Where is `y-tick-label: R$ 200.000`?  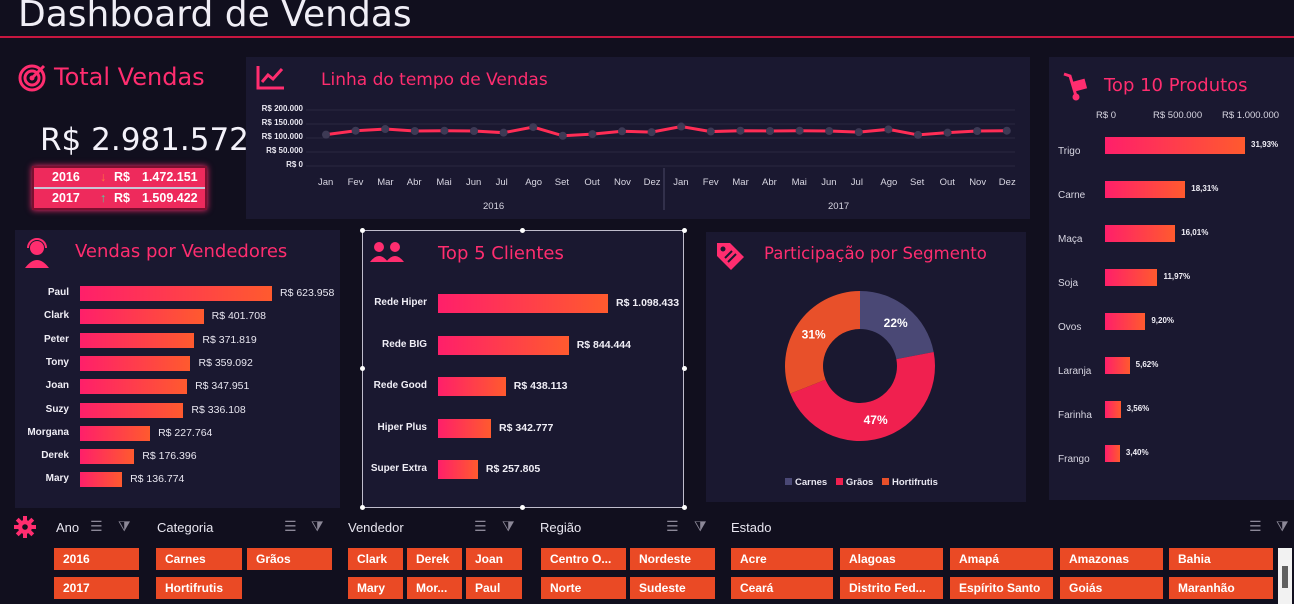 y-tick-label: R$ 200.000 is located at coordinates (282, 108).